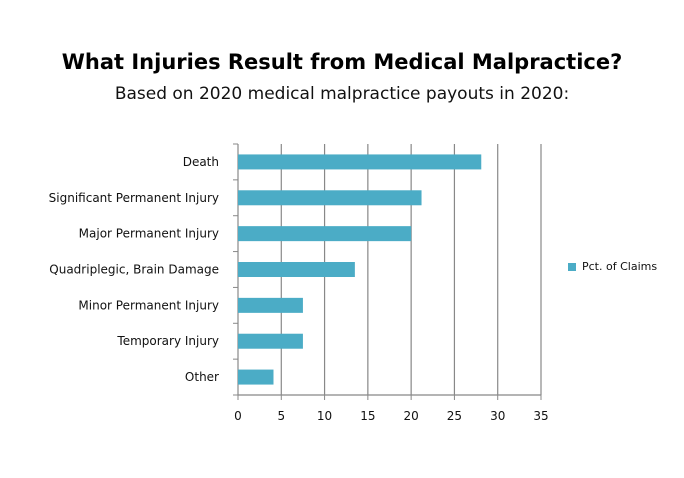 The image size is (684, 478). I want to click on category-label: Significant Permanent Injury, so click(134, 198).